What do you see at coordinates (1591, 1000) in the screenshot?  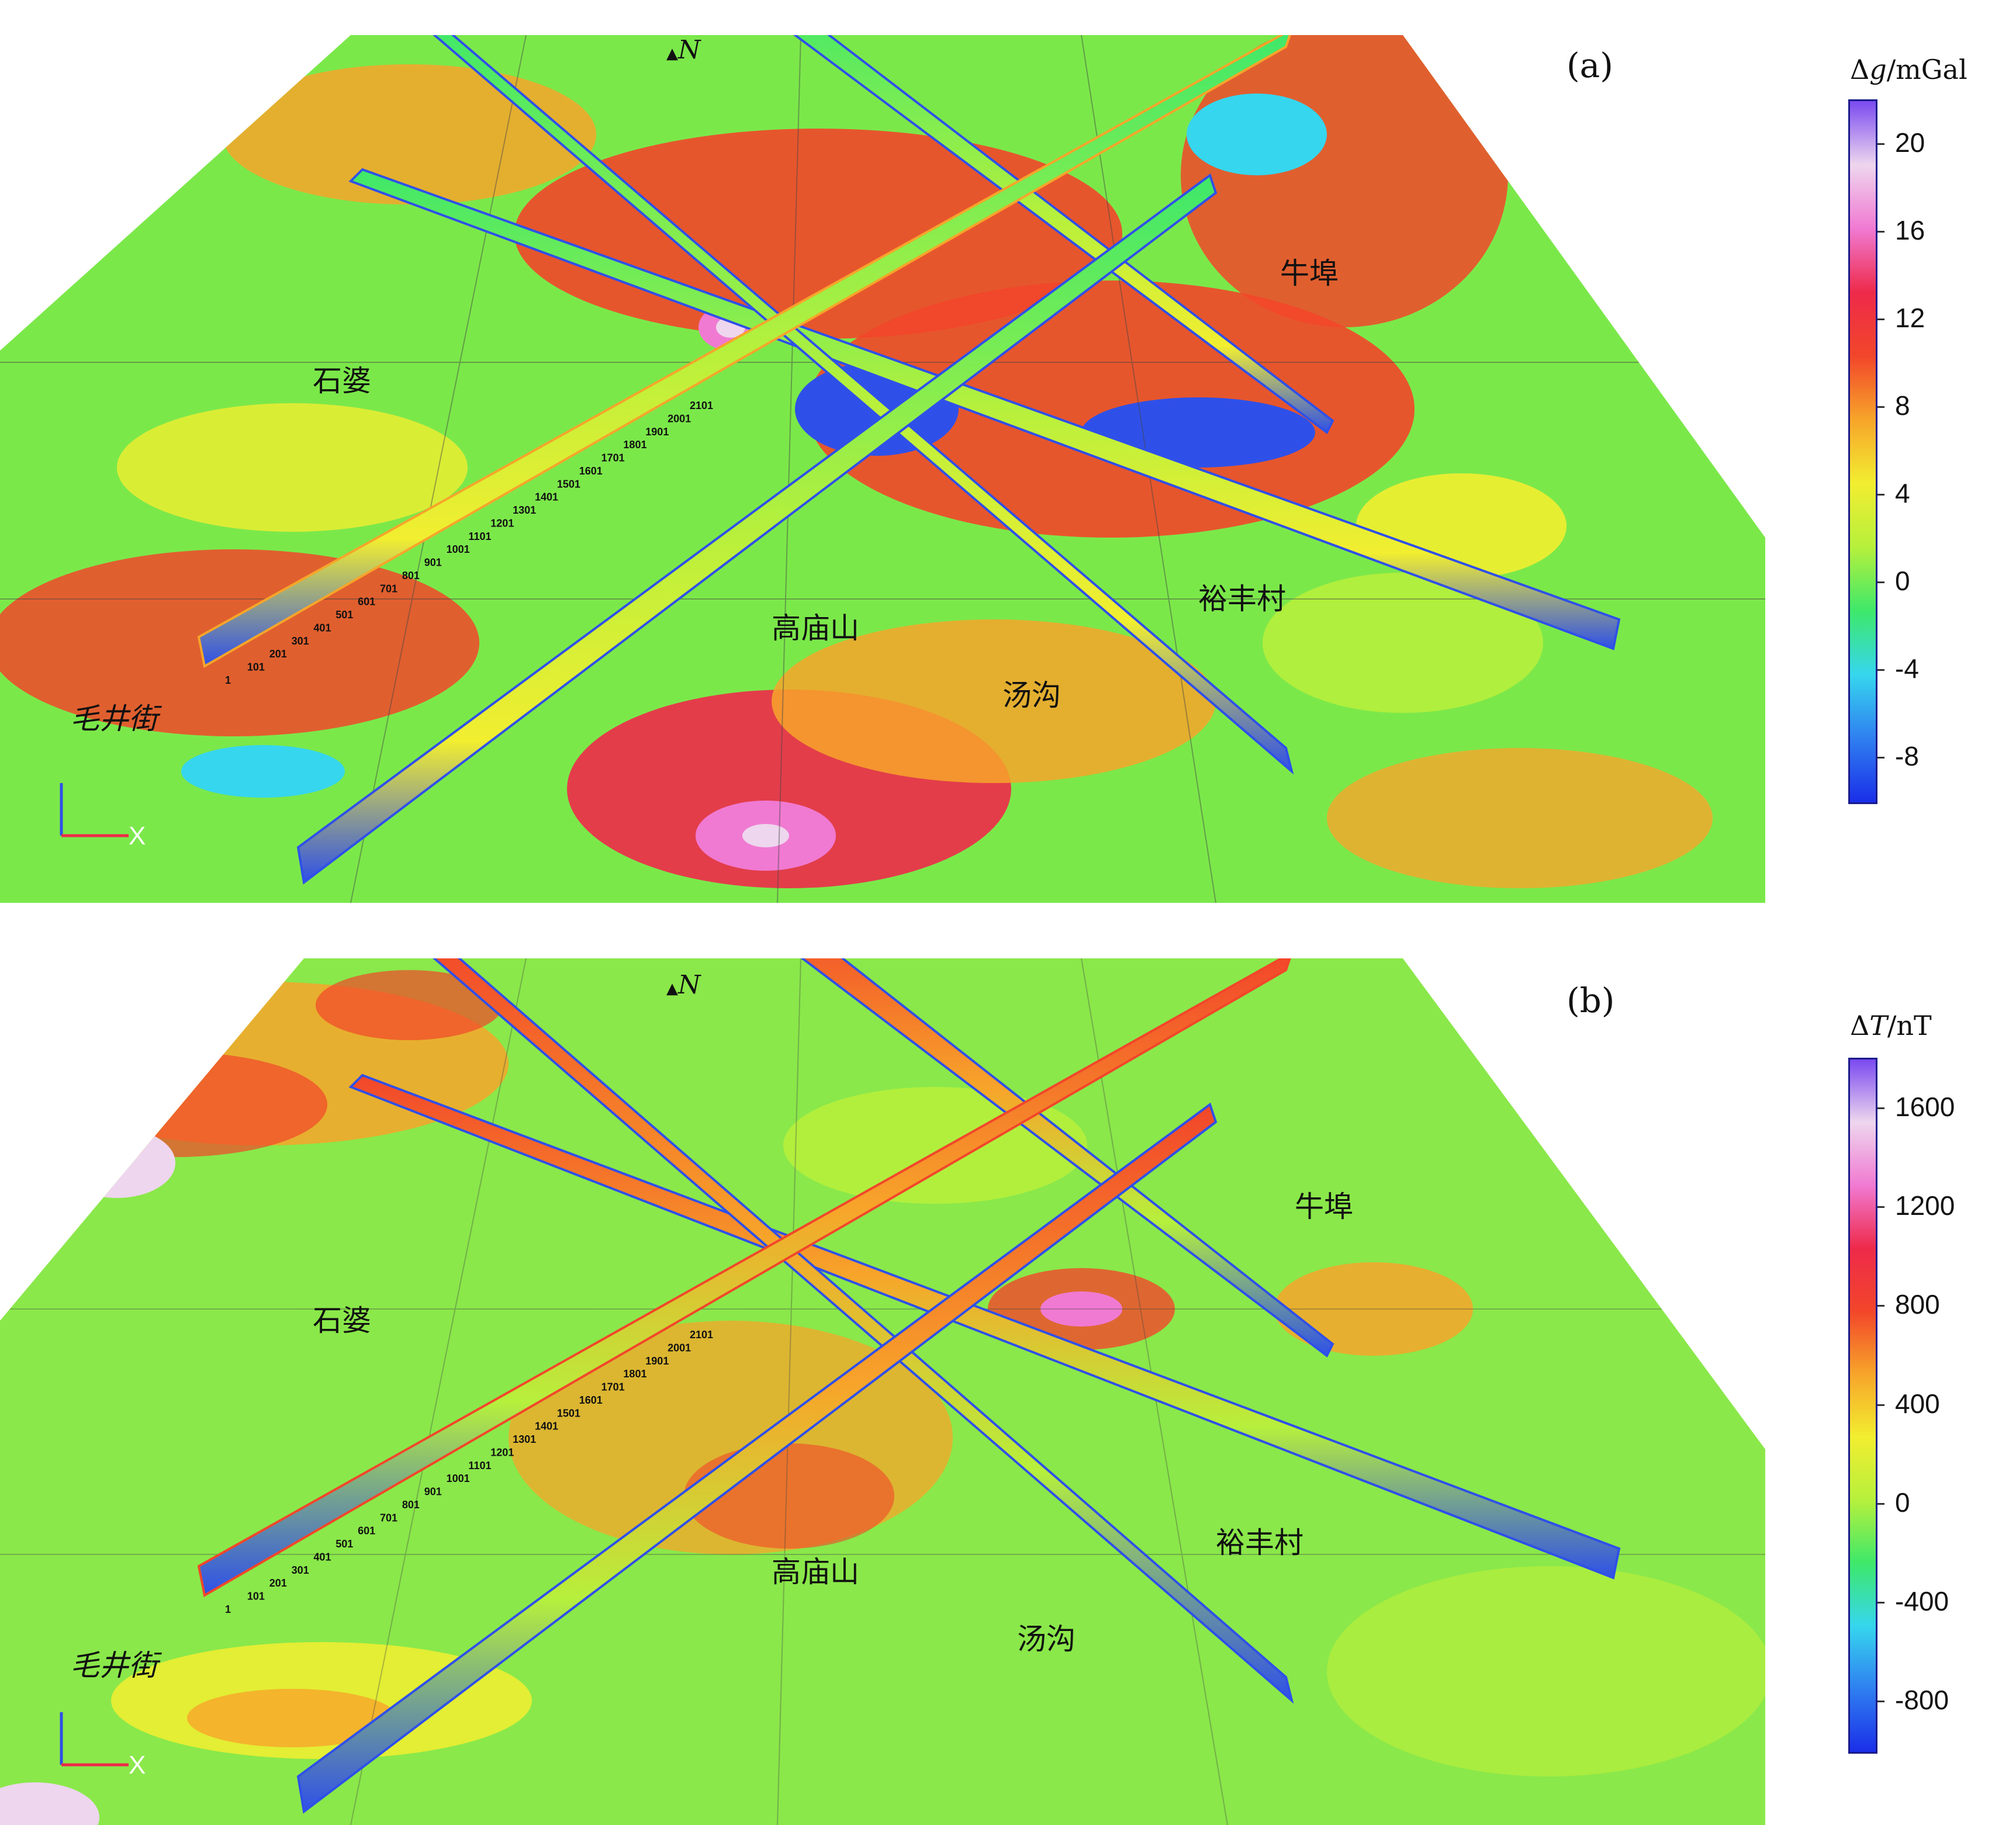 I see `panel-label: (b)` at bounding box center [1591, 1000].